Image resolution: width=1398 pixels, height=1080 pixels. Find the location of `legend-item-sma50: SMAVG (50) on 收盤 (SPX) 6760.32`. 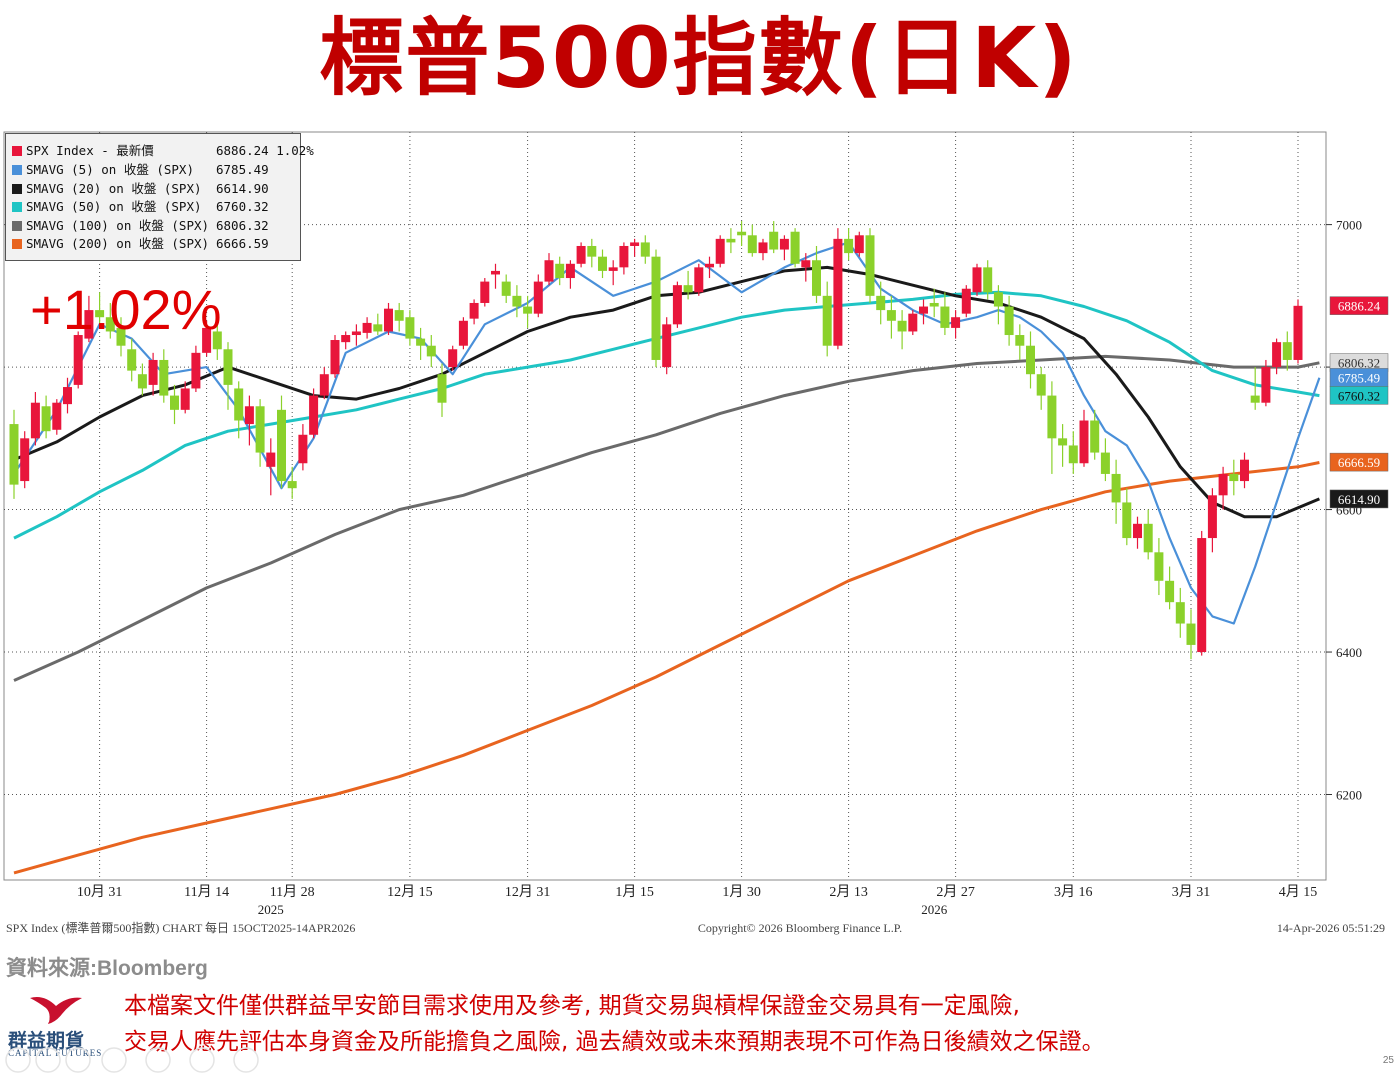

legend-item-sma50: SMAVG (50) on 收盤 (SPX) 6760.32 is located at coordinates (140, 207).